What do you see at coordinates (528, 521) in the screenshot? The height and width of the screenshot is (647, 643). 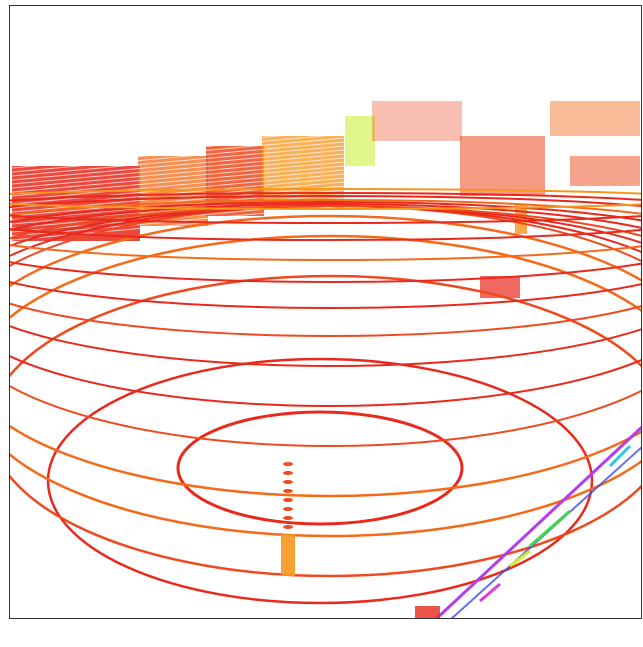 I see `curb-multicolor-line` at bounding box center [528, 521].